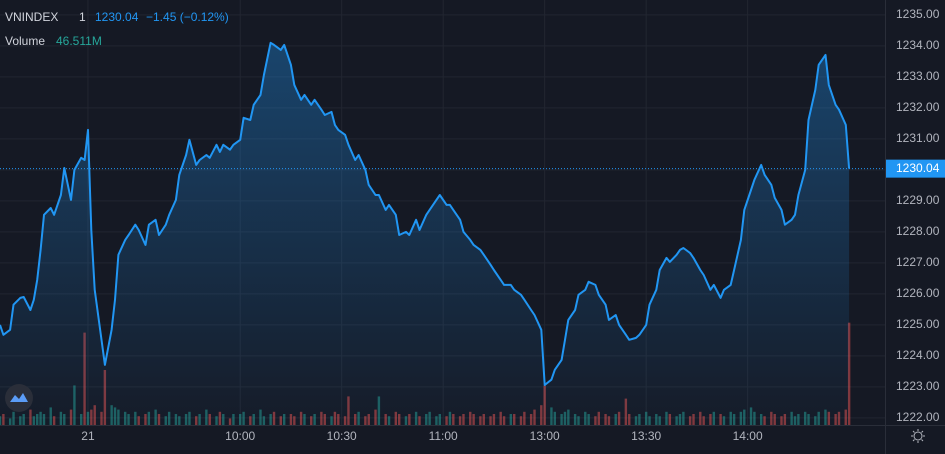 This screenshot has height=454, width=945. Describe the element at coordinates (240, 436) in the screenshot. I see `x-tick-label: 10:00` at that location.